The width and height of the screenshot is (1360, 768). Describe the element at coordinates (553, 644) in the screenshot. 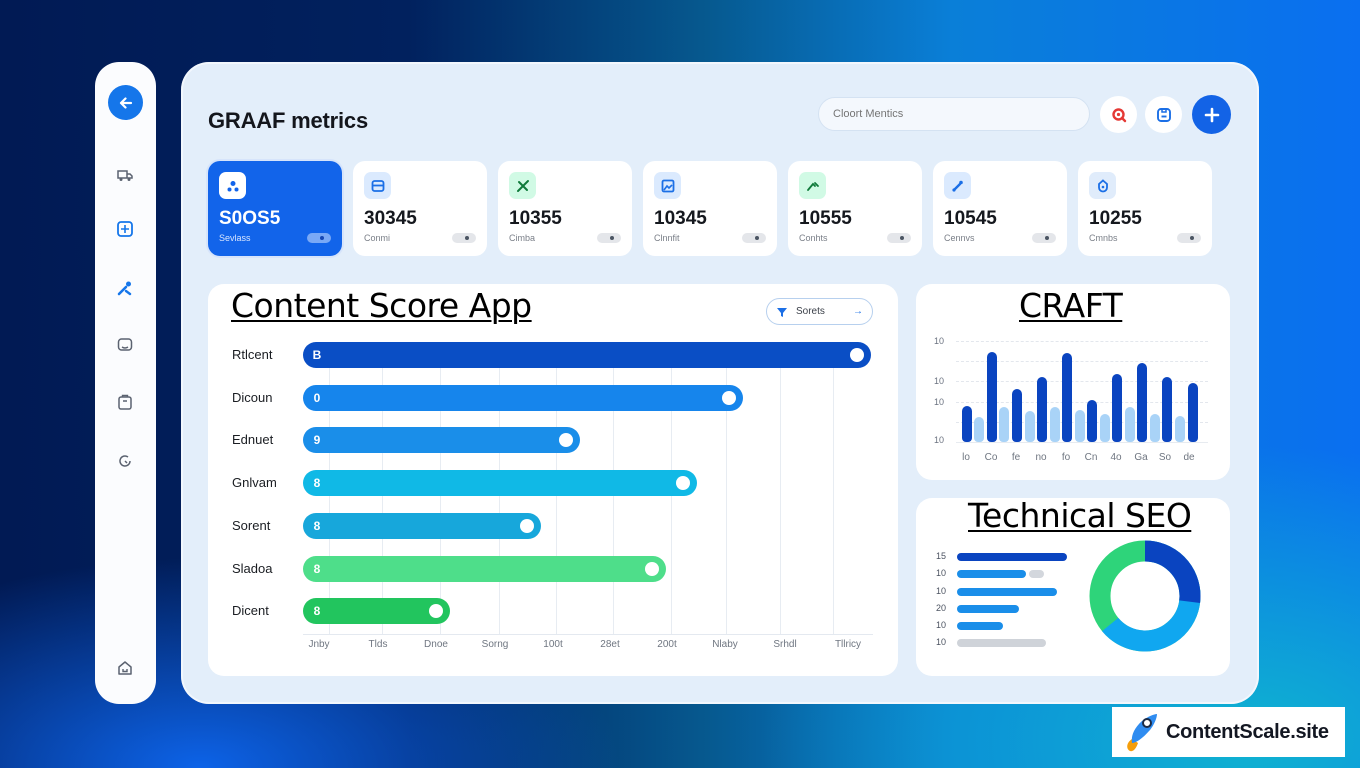

I see `x-tick: 100t` at that location.